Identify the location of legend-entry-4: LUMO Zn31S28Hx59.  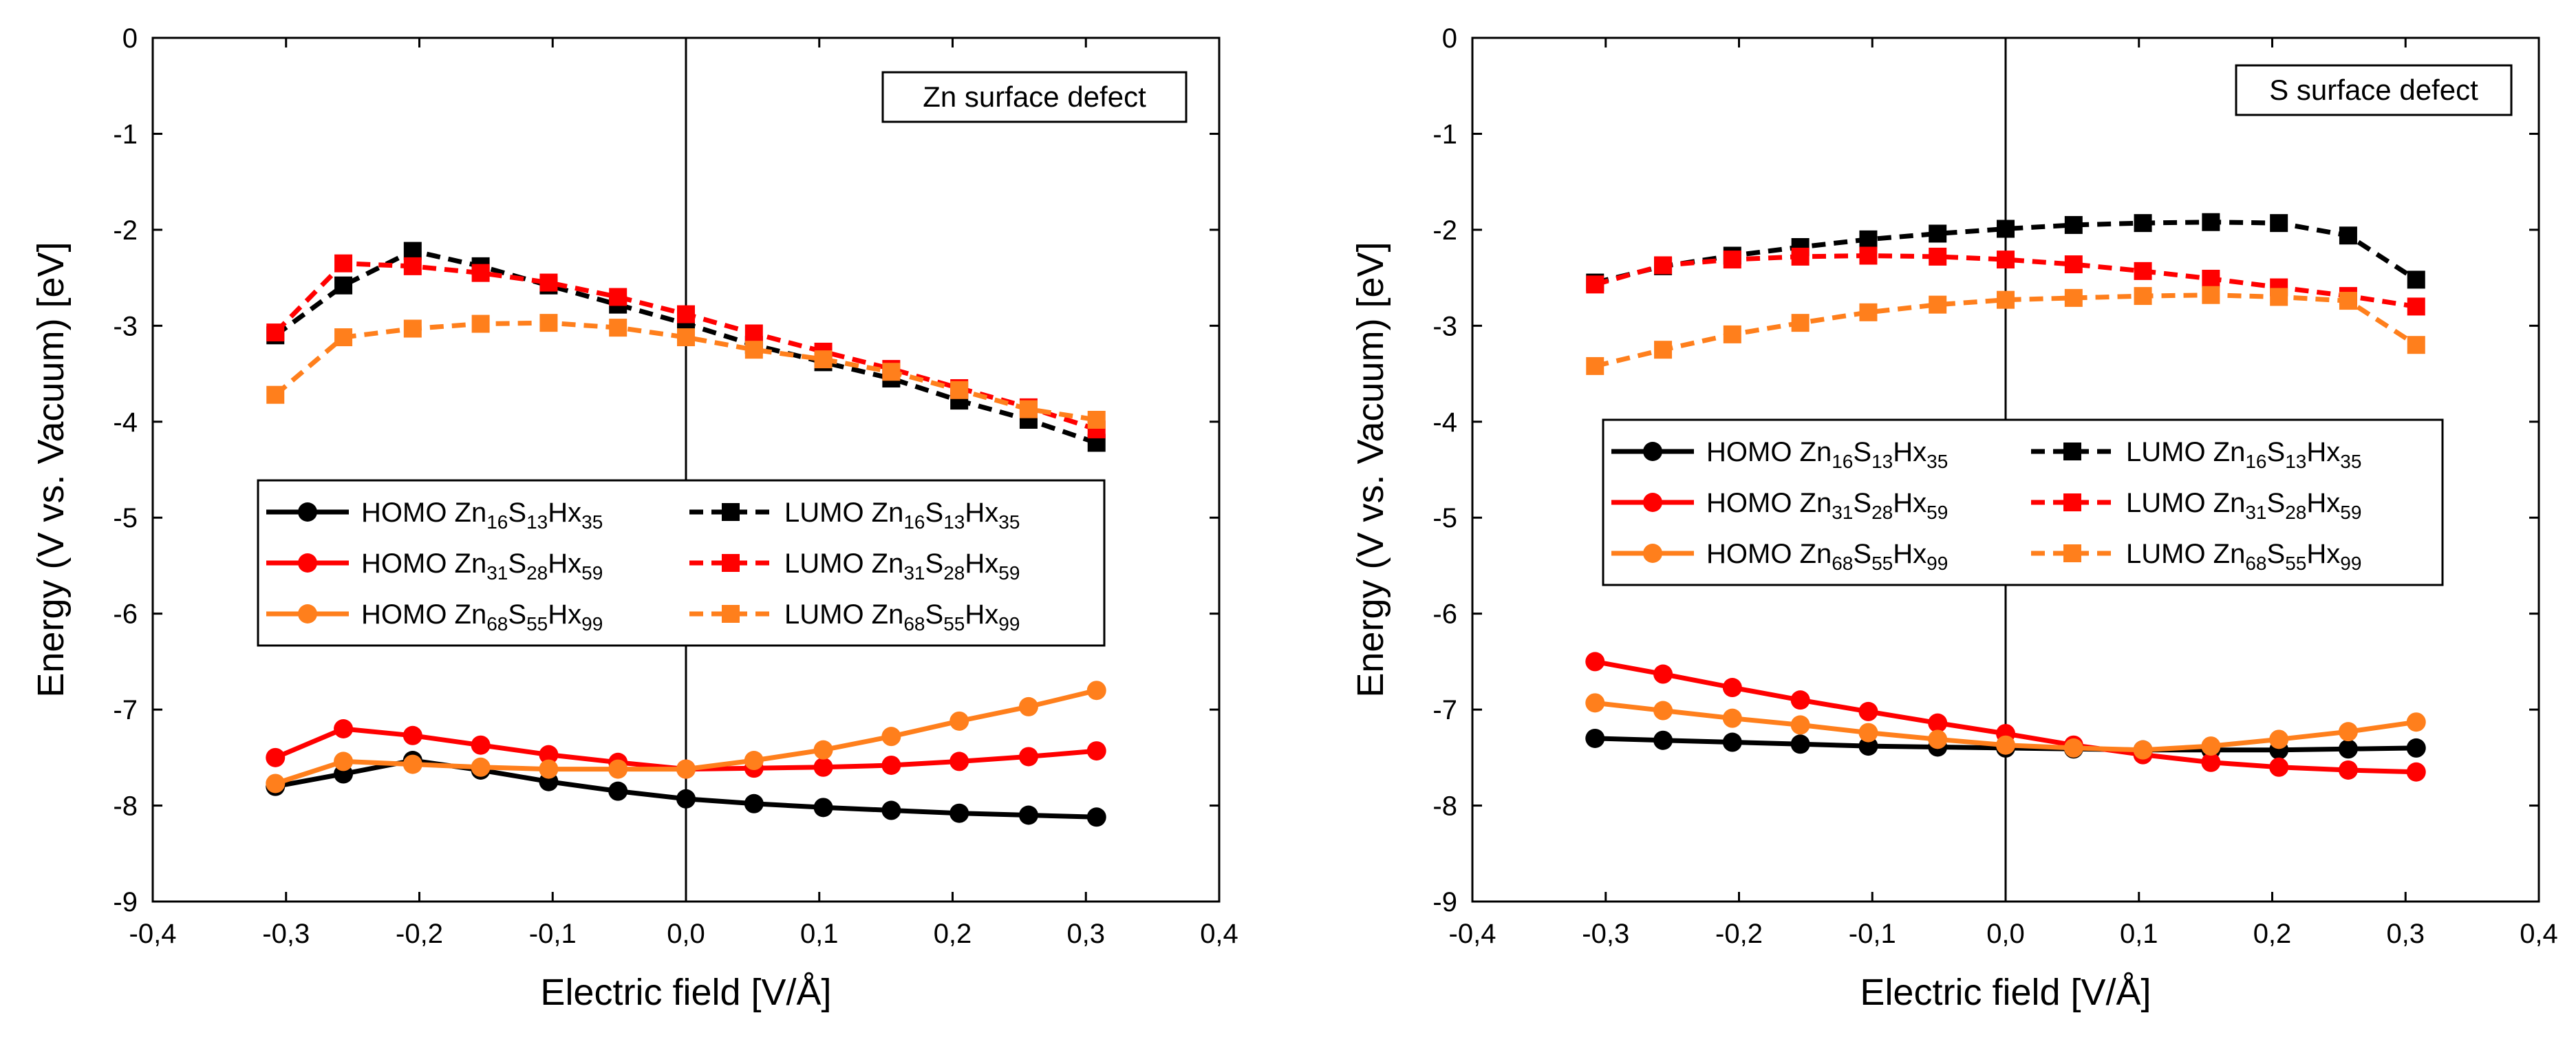
(2196, 505).